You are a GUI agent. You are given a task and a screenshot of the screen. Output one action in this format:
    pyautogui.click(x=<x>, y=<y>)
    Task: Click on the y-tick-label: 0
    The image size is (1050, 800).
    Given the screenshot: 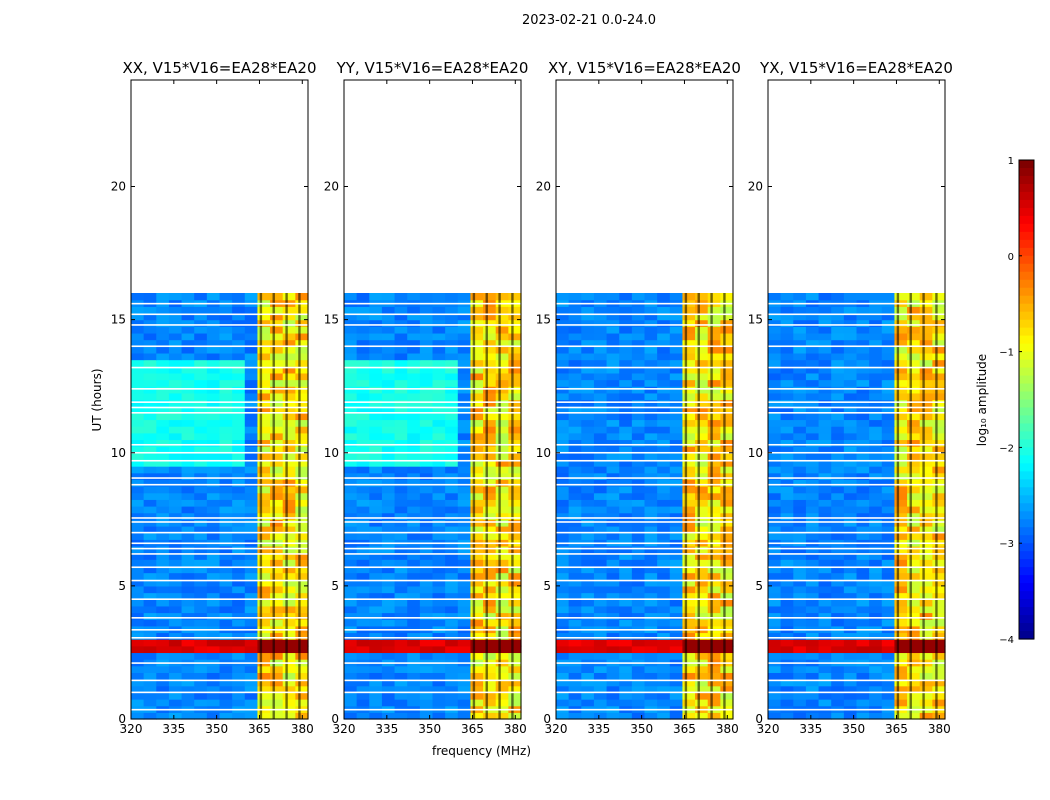 What is the action you would take?
    pyautogui.click(x=547, y=719)
    